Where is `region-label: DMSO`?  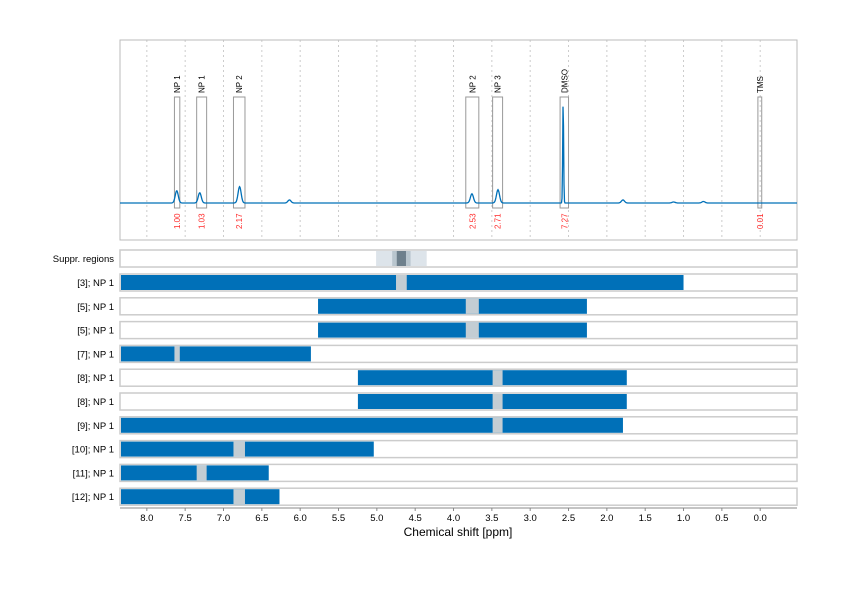
region-label: DMSO is located at coordinates (564, 81).